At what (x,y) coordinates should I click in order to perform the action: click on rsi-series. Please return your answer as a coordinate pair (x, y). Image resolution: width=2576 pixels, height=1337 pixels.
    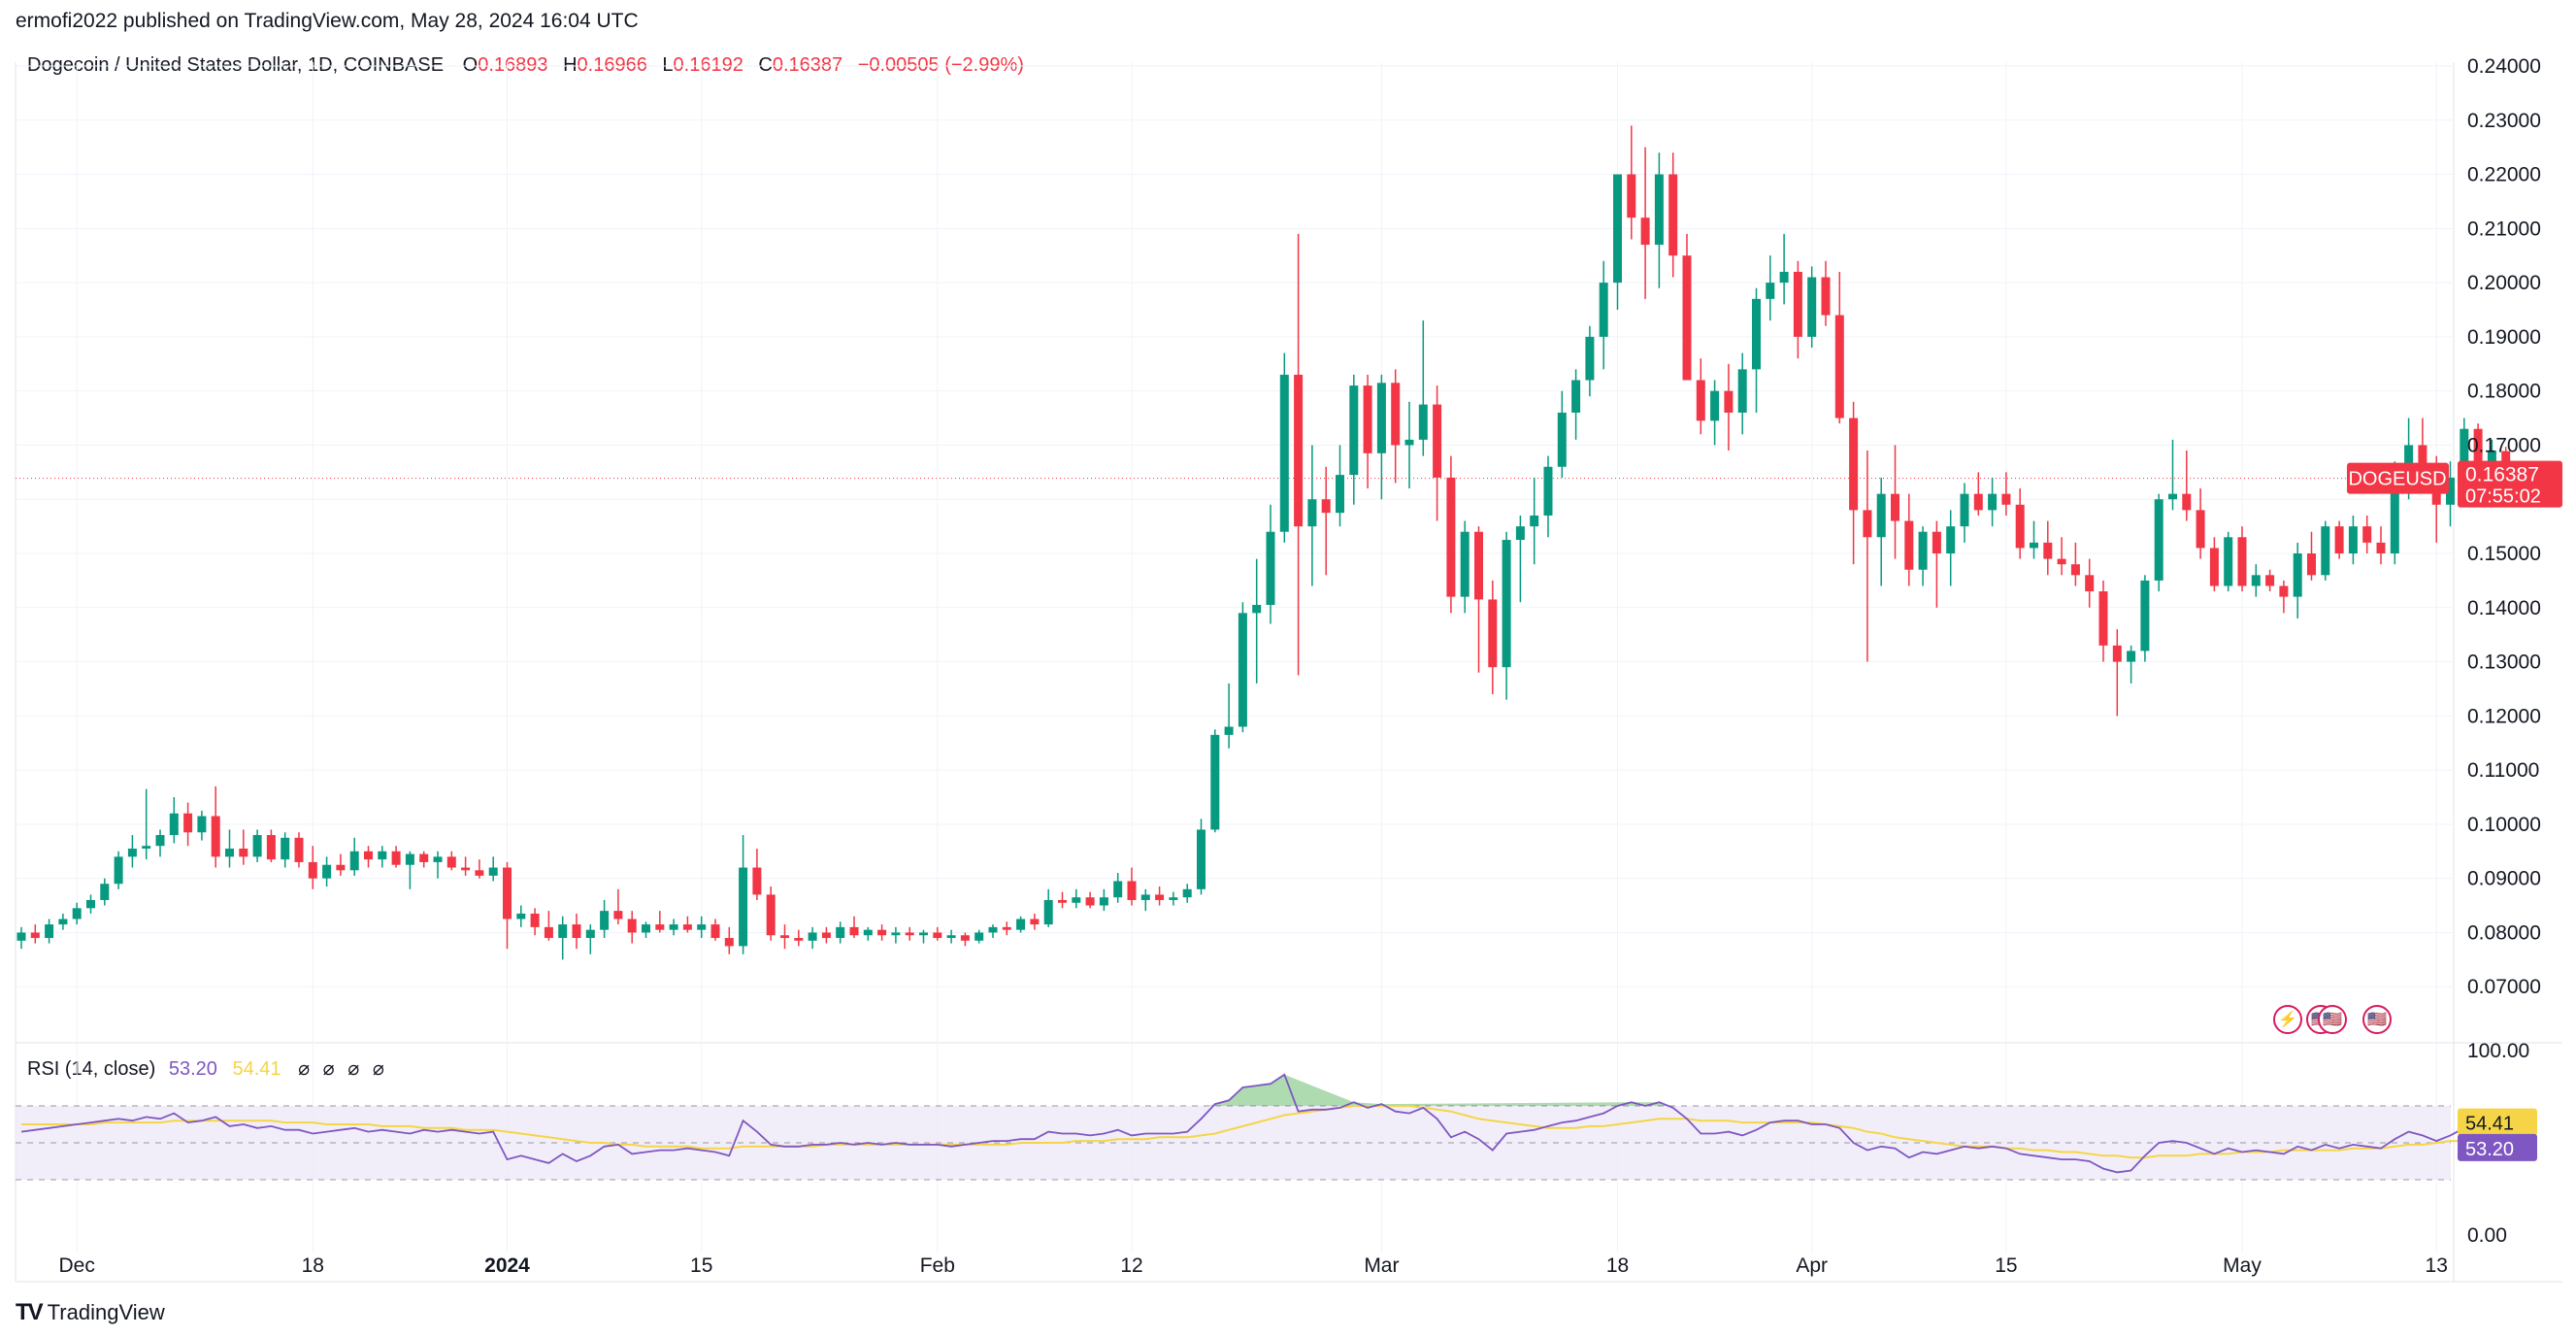
    Looking at the image, I should click on (1263, 1123).